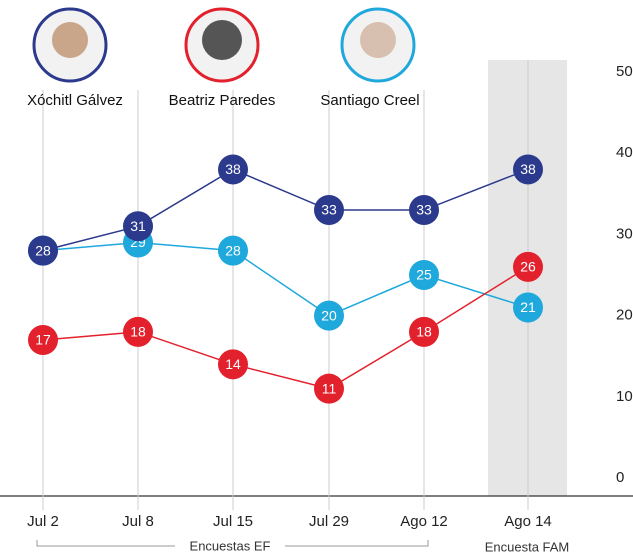  I want to click on x-tick-label: Jul 8, so click(138, 521).